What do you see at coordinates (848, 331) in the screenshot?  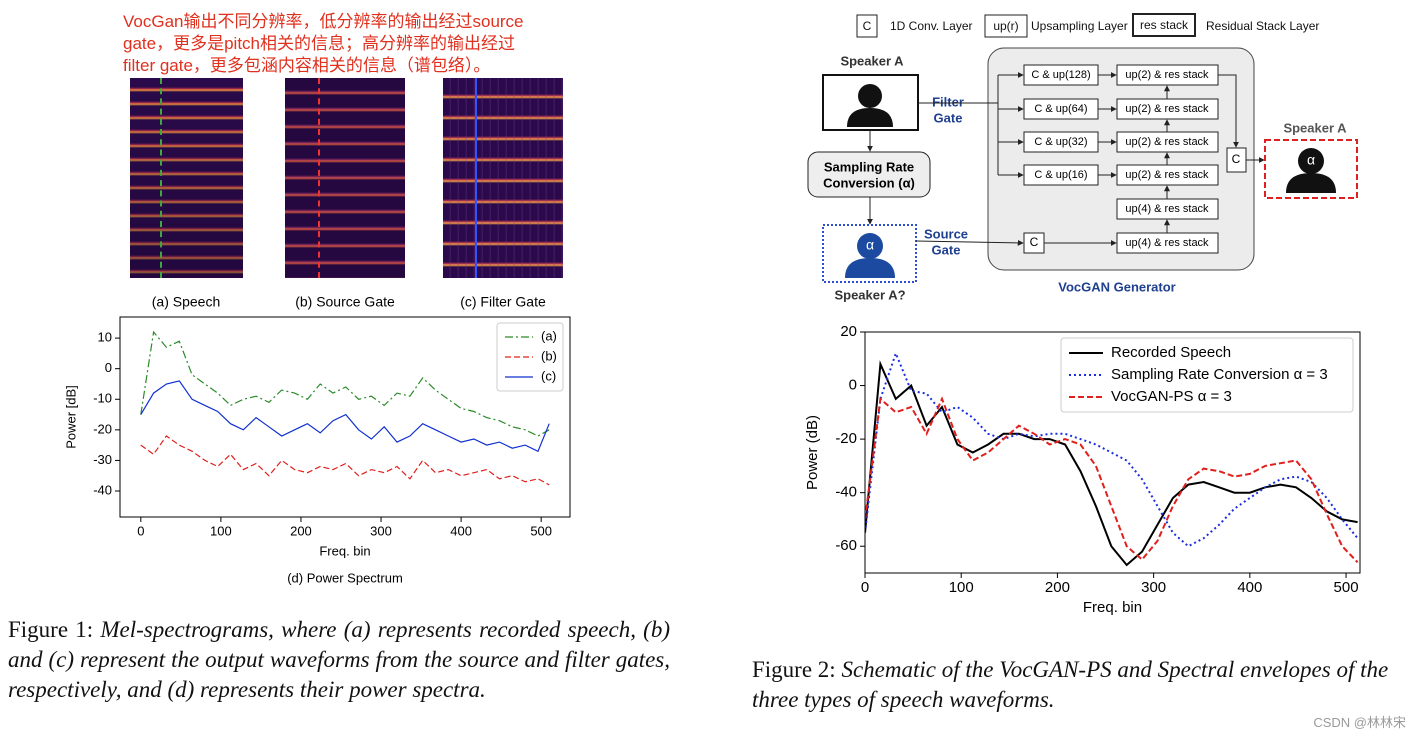 I see `y-tick-label: 20` at bounding box center [848, 331].